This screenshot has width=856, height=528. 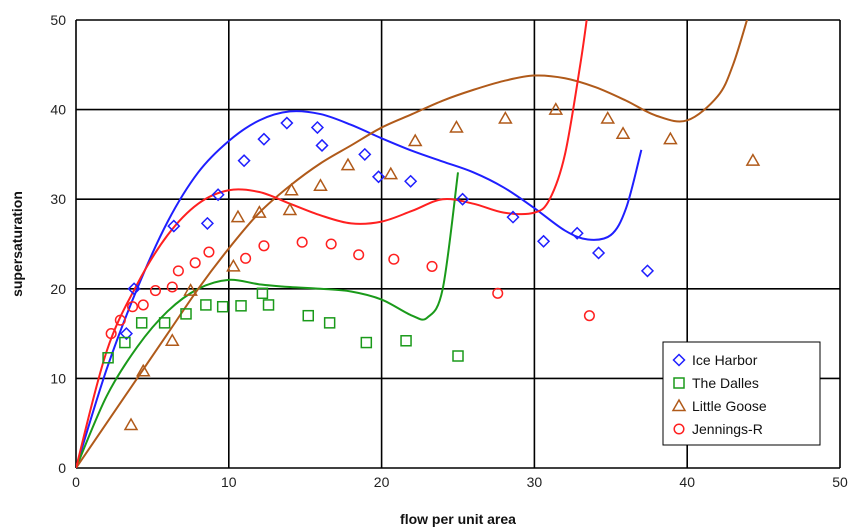 What do you see at coordinates (725, 383) in the screenshot?
I see `legend-label: The Dalles` at bounding box center [725, 383].